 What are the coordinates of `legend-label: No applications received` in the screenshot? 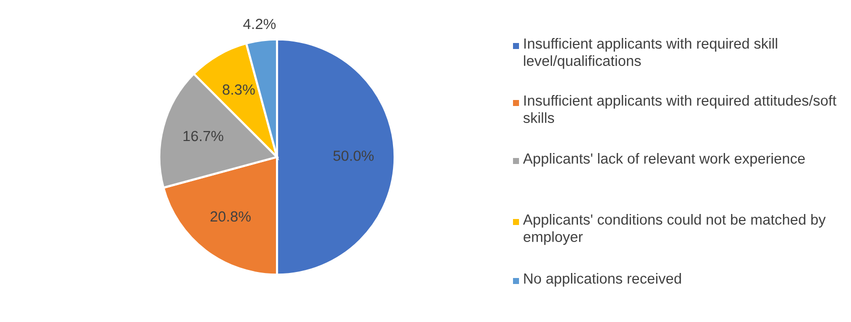 It's located at (602, 280).